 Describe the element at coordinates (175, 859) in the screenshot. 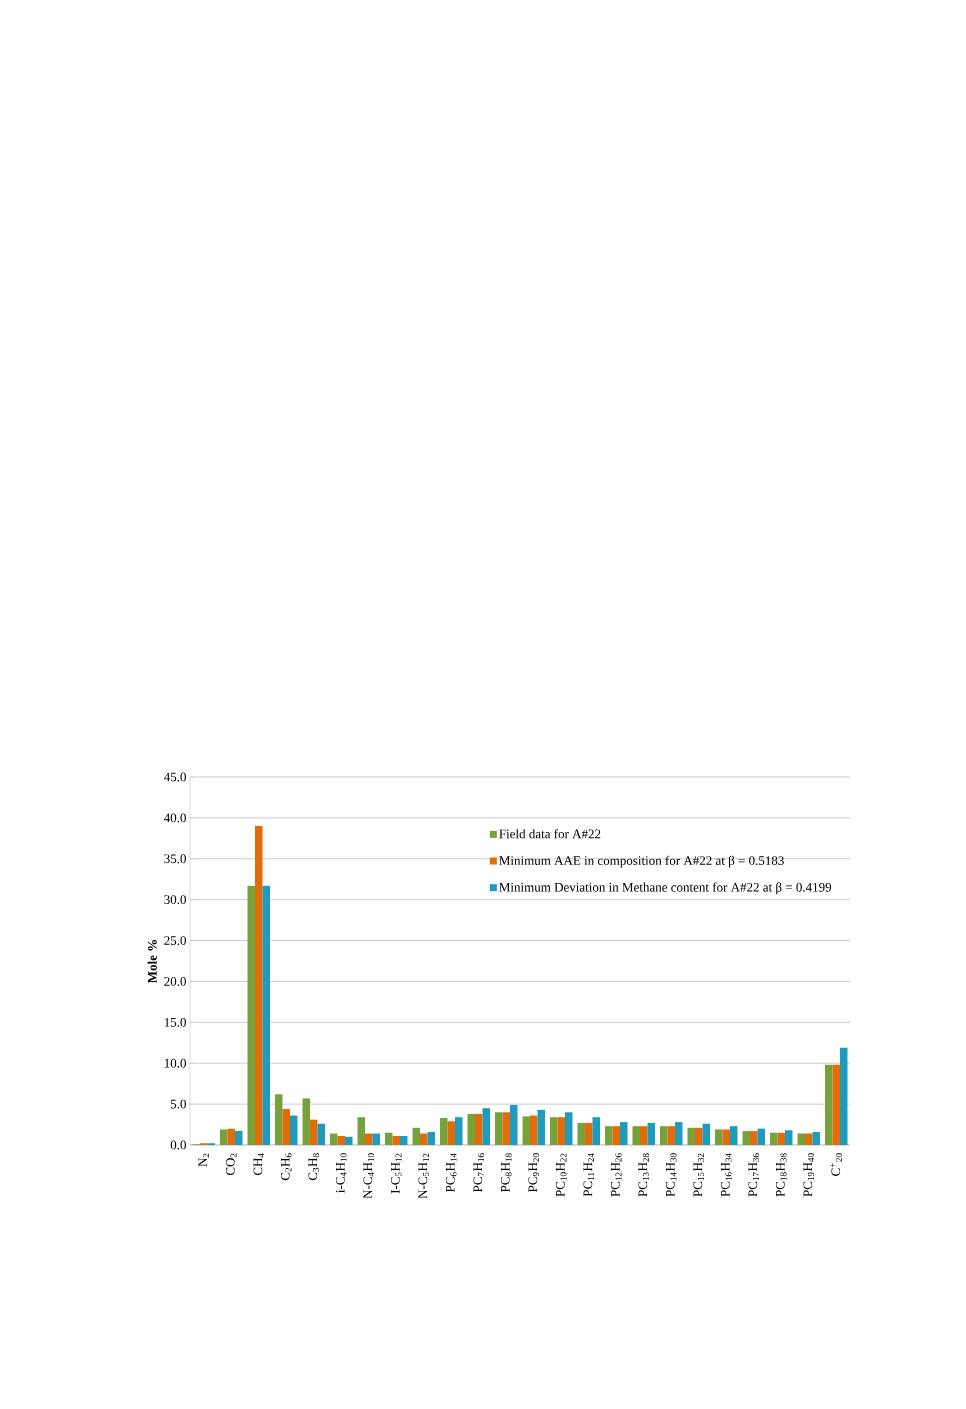

I see `y-tick-label: 35.0` at that location.